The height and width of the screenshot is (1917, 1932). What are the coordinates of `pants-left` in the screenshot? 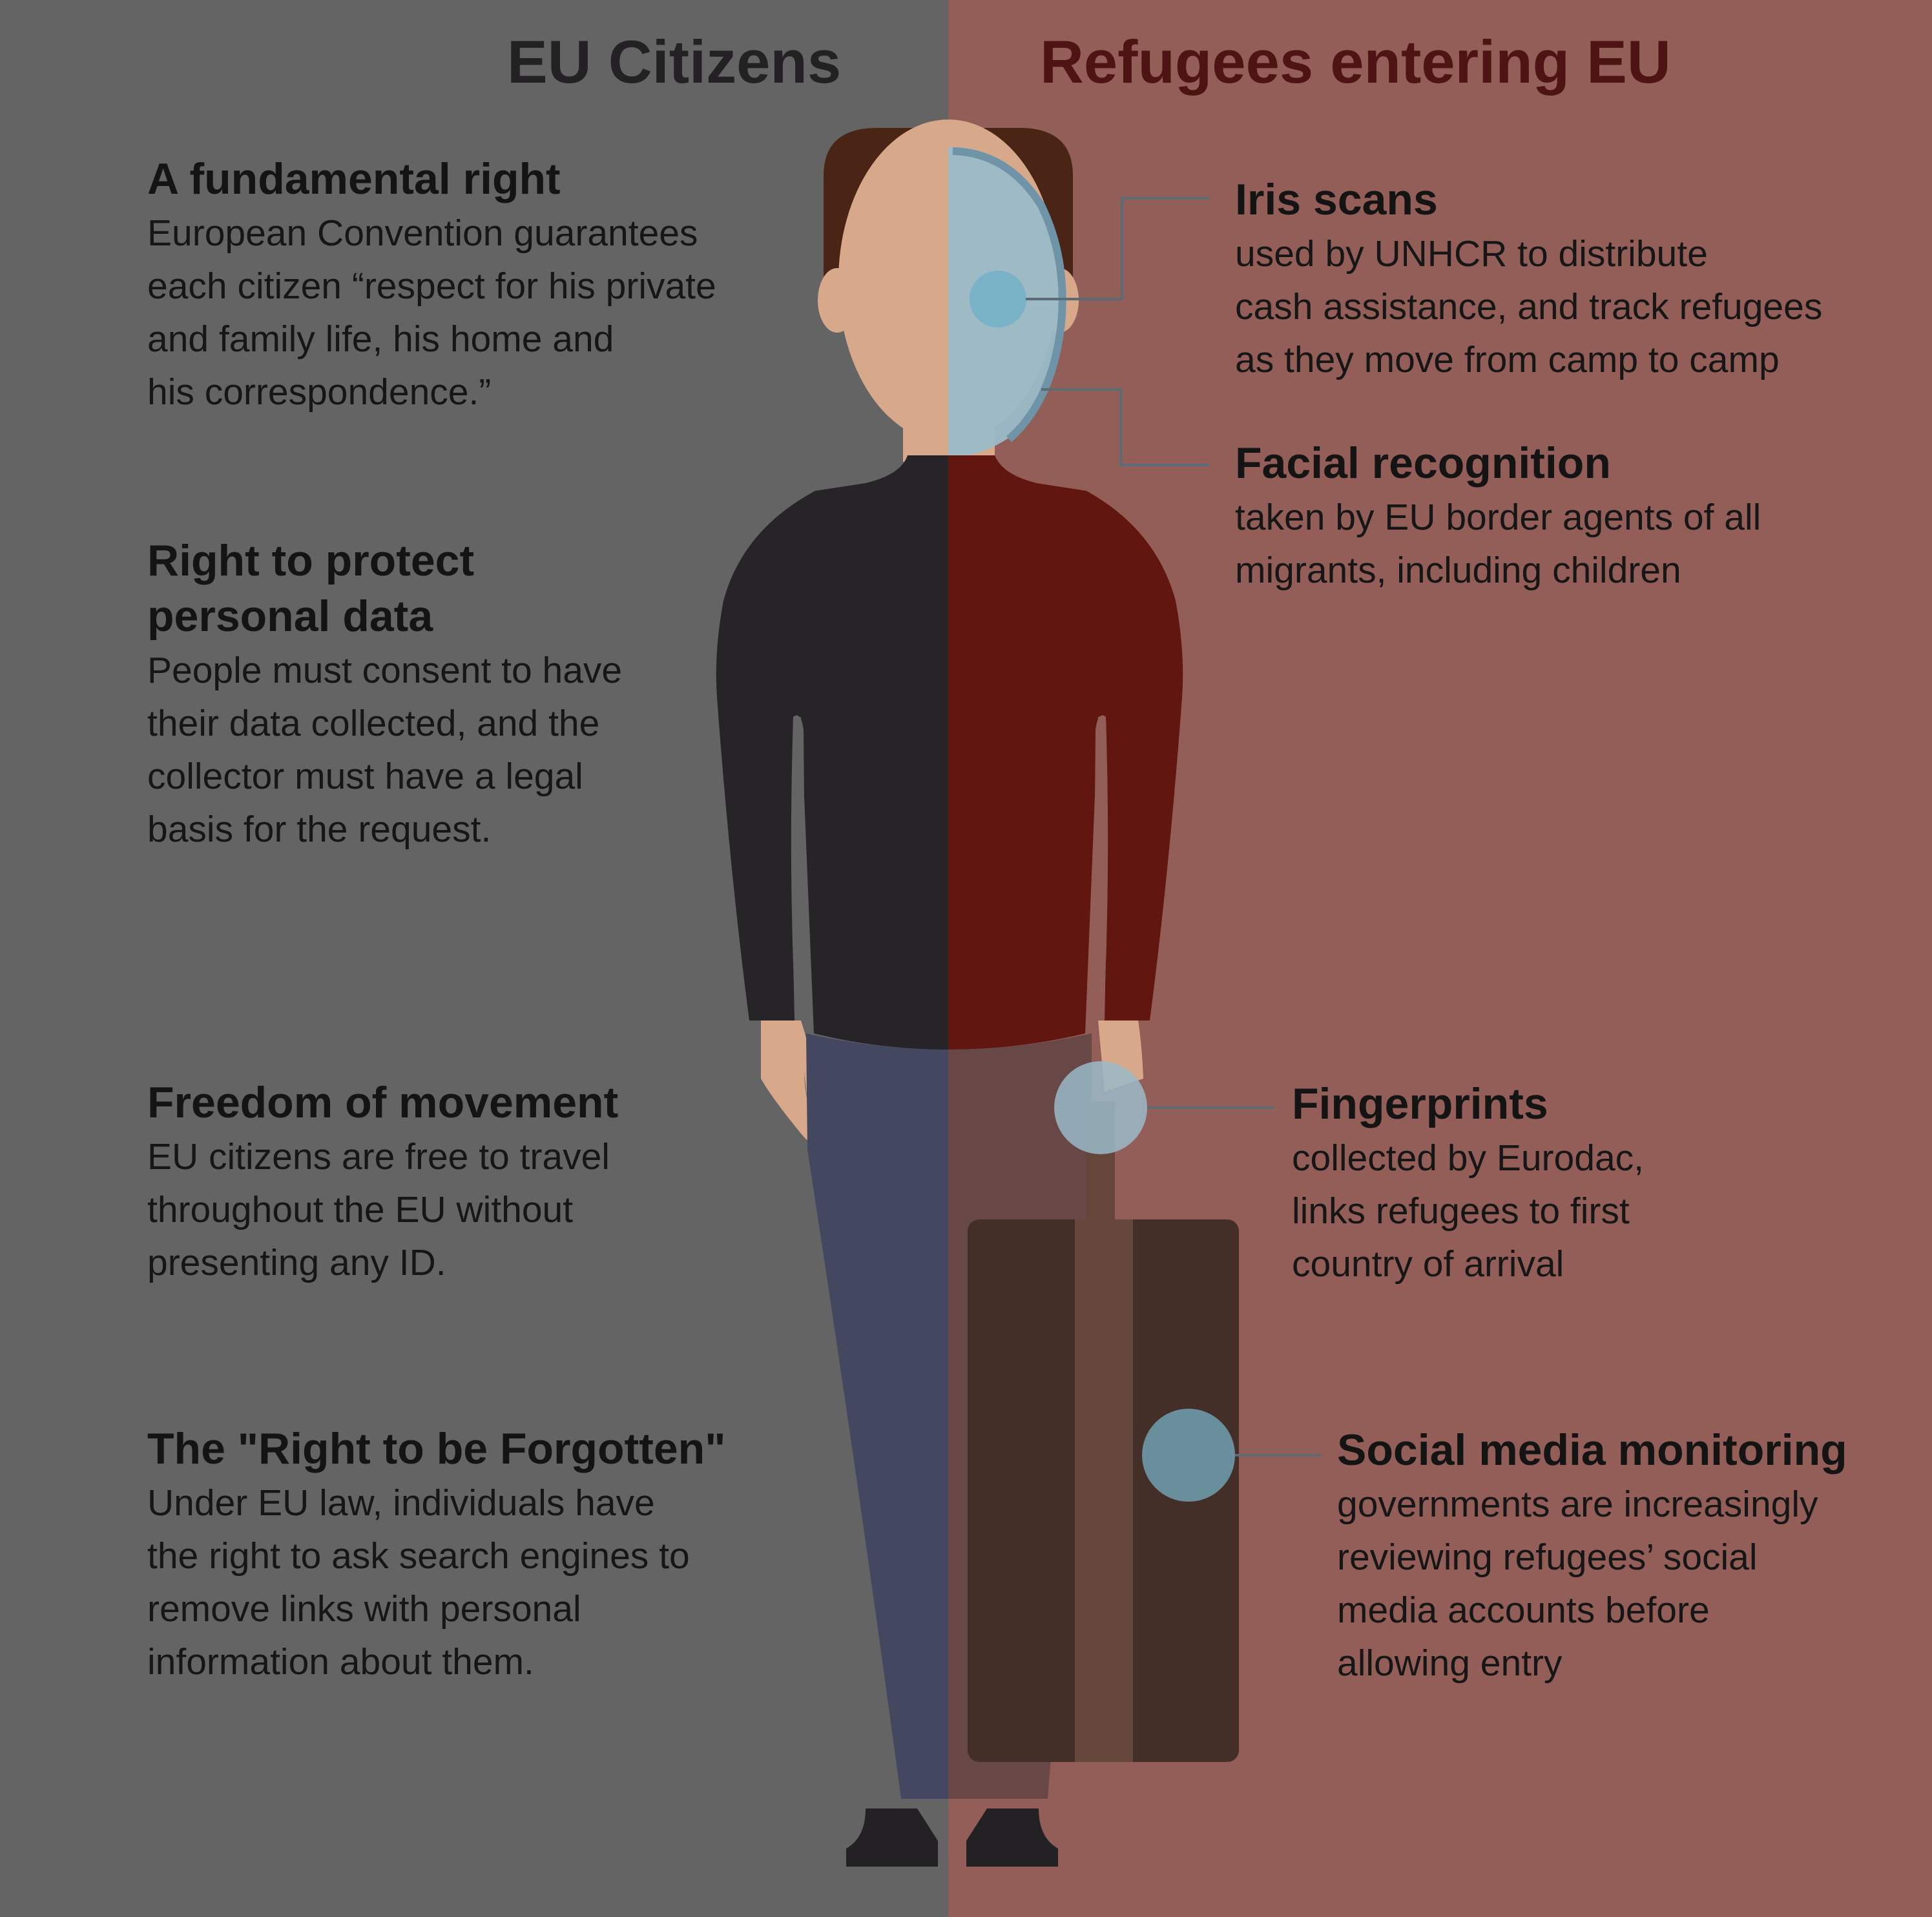 It's located at (877, 1416).